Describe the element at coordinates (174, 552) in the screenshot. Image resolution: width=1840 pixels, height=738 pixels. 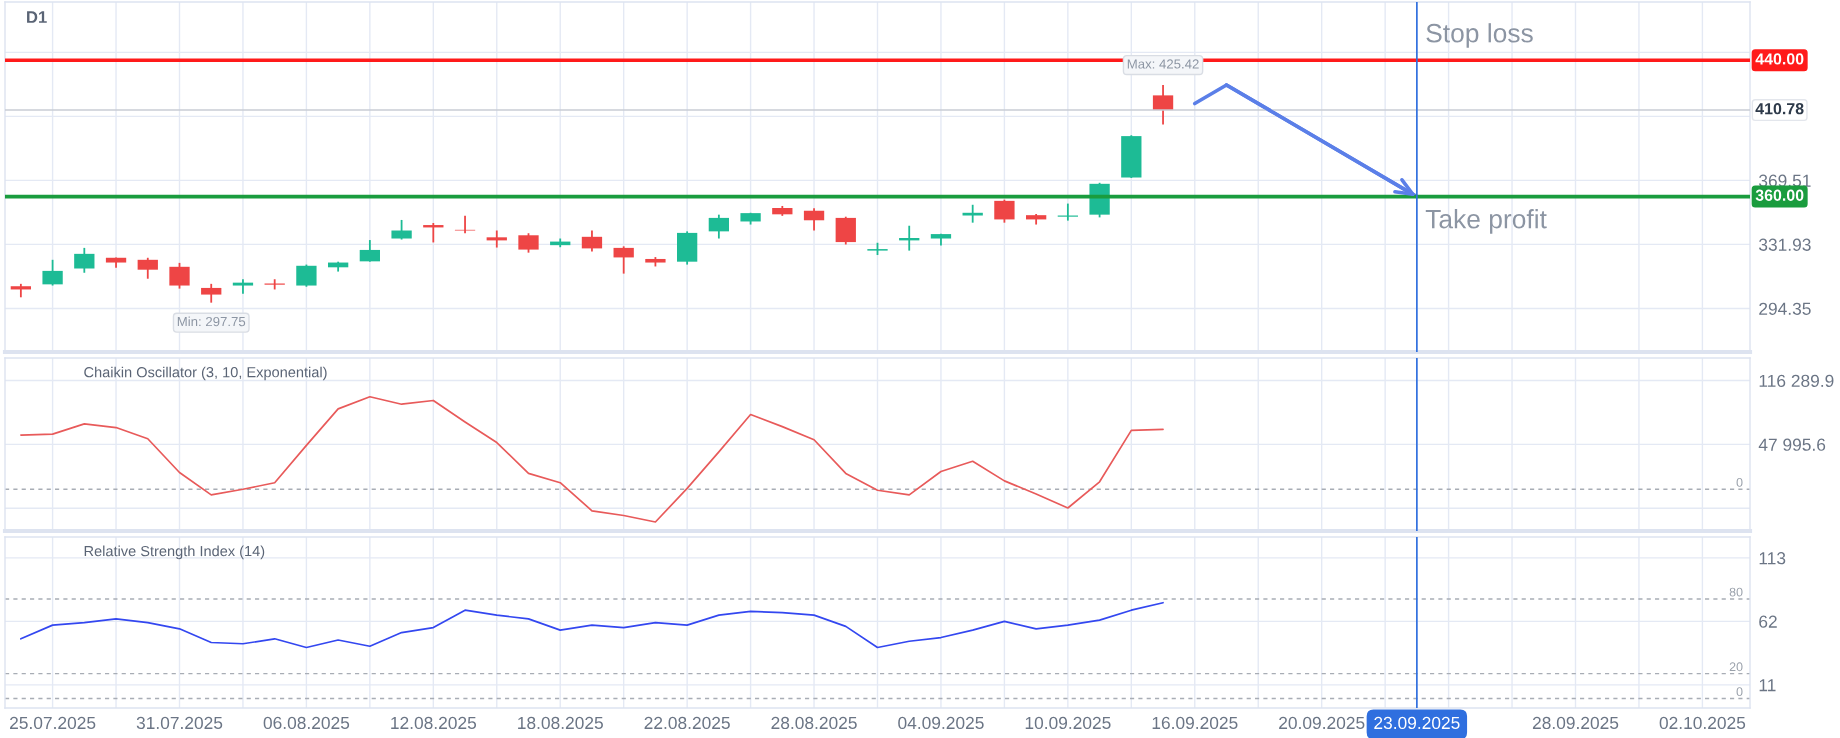
I see `text: Relative Strength Index (14)` at that location.